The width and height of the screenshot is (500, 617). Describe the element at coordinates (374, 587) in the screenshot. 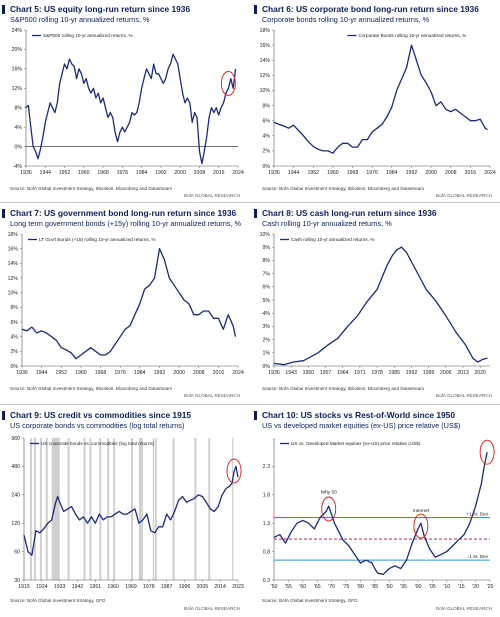

I see `x-tick-label: '85` at that location.